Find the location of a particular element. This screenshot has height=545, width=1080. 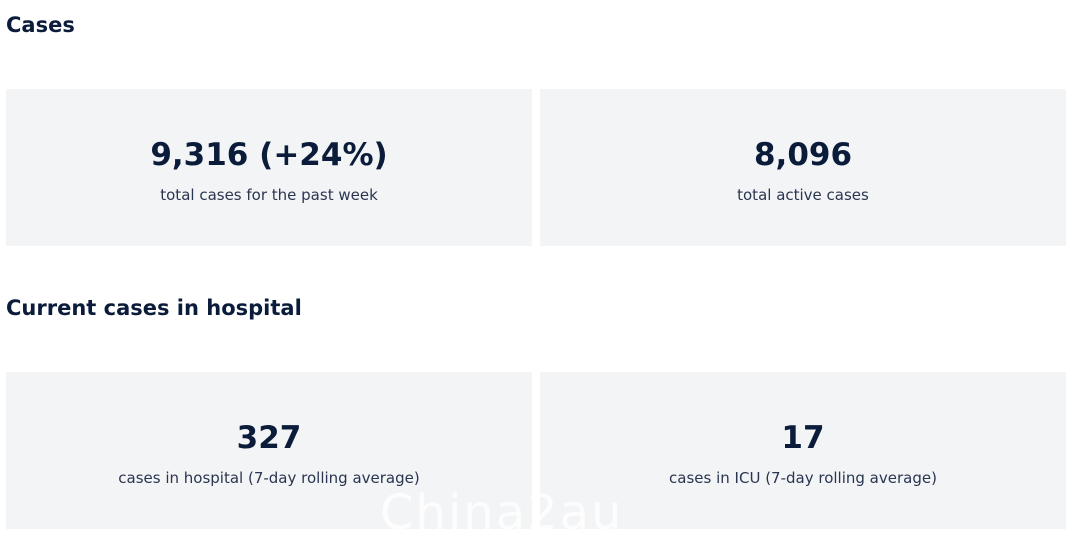

section-heading: Cases is located at coordinates (40, 25).